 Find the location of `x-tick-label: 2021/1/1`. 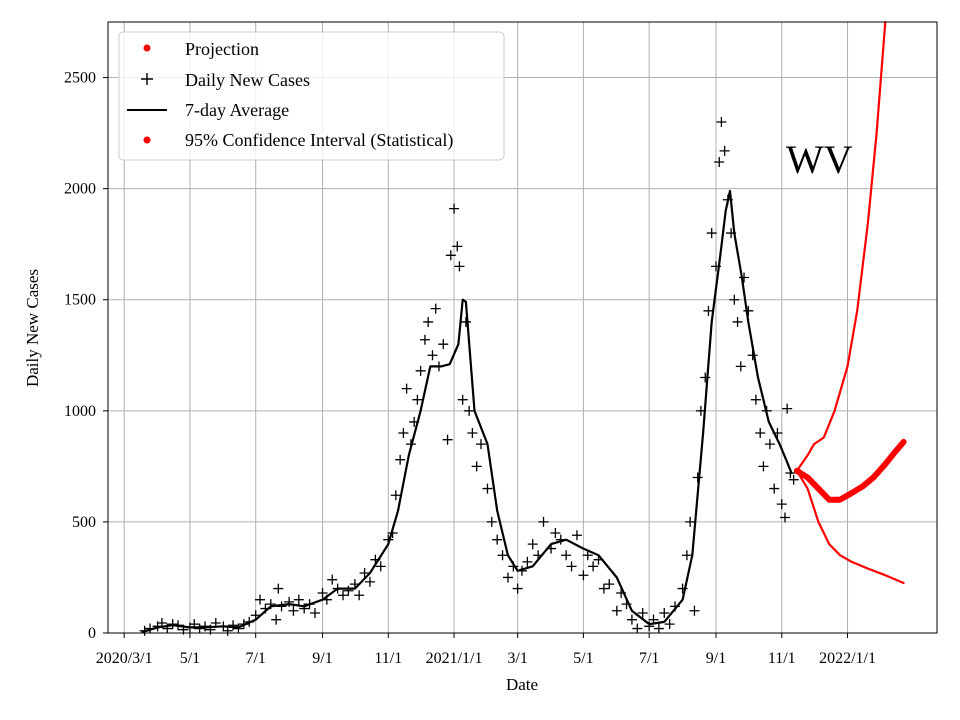

x-tick-label: 2021/1/1 is located at coordinates (454, 658).